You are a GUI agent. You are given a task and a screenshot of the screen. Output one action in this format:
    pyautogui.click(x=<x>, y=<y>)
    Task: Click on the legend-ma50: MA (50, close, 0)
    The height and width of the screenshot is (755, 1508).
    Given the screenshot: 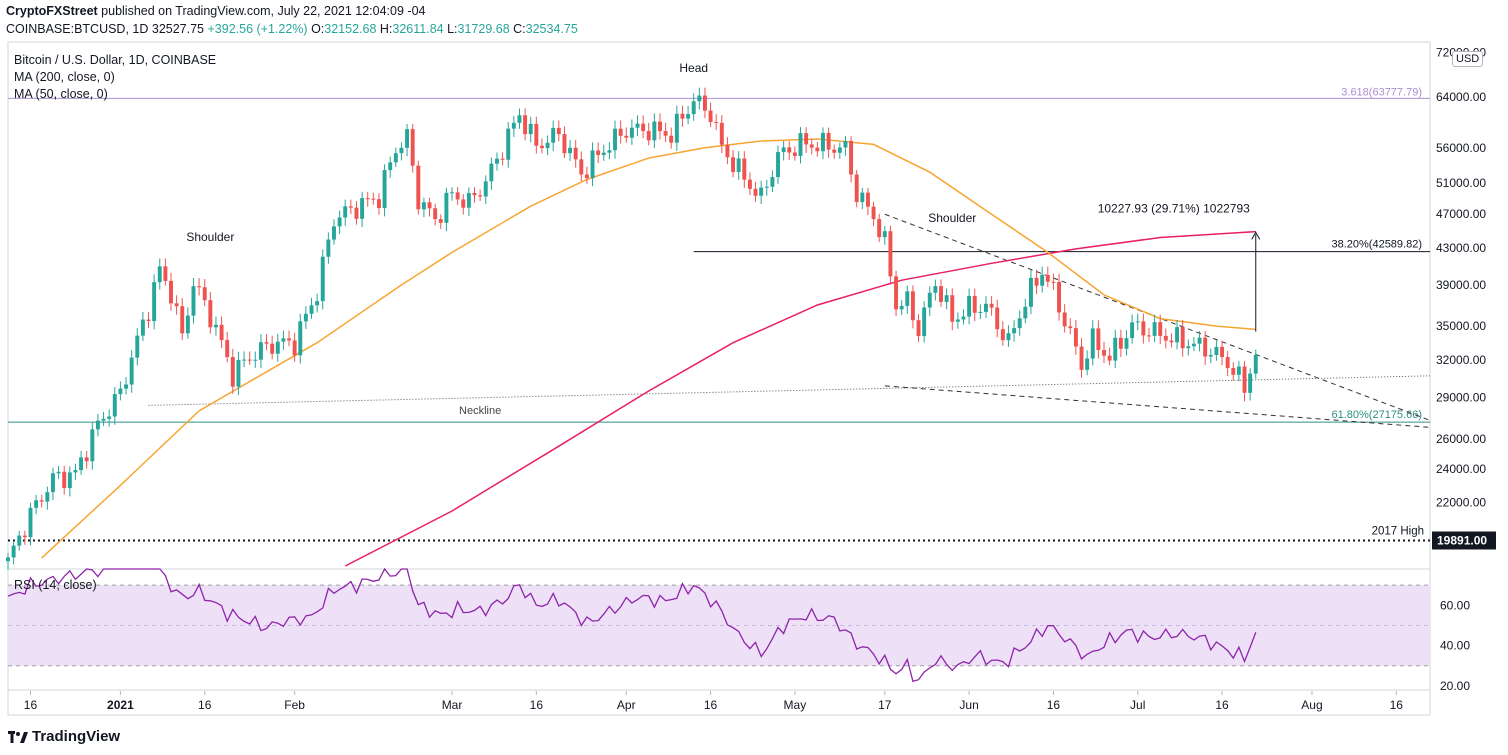 What is the action you would take?
    pyautogui.click(x=61, y=94)
    